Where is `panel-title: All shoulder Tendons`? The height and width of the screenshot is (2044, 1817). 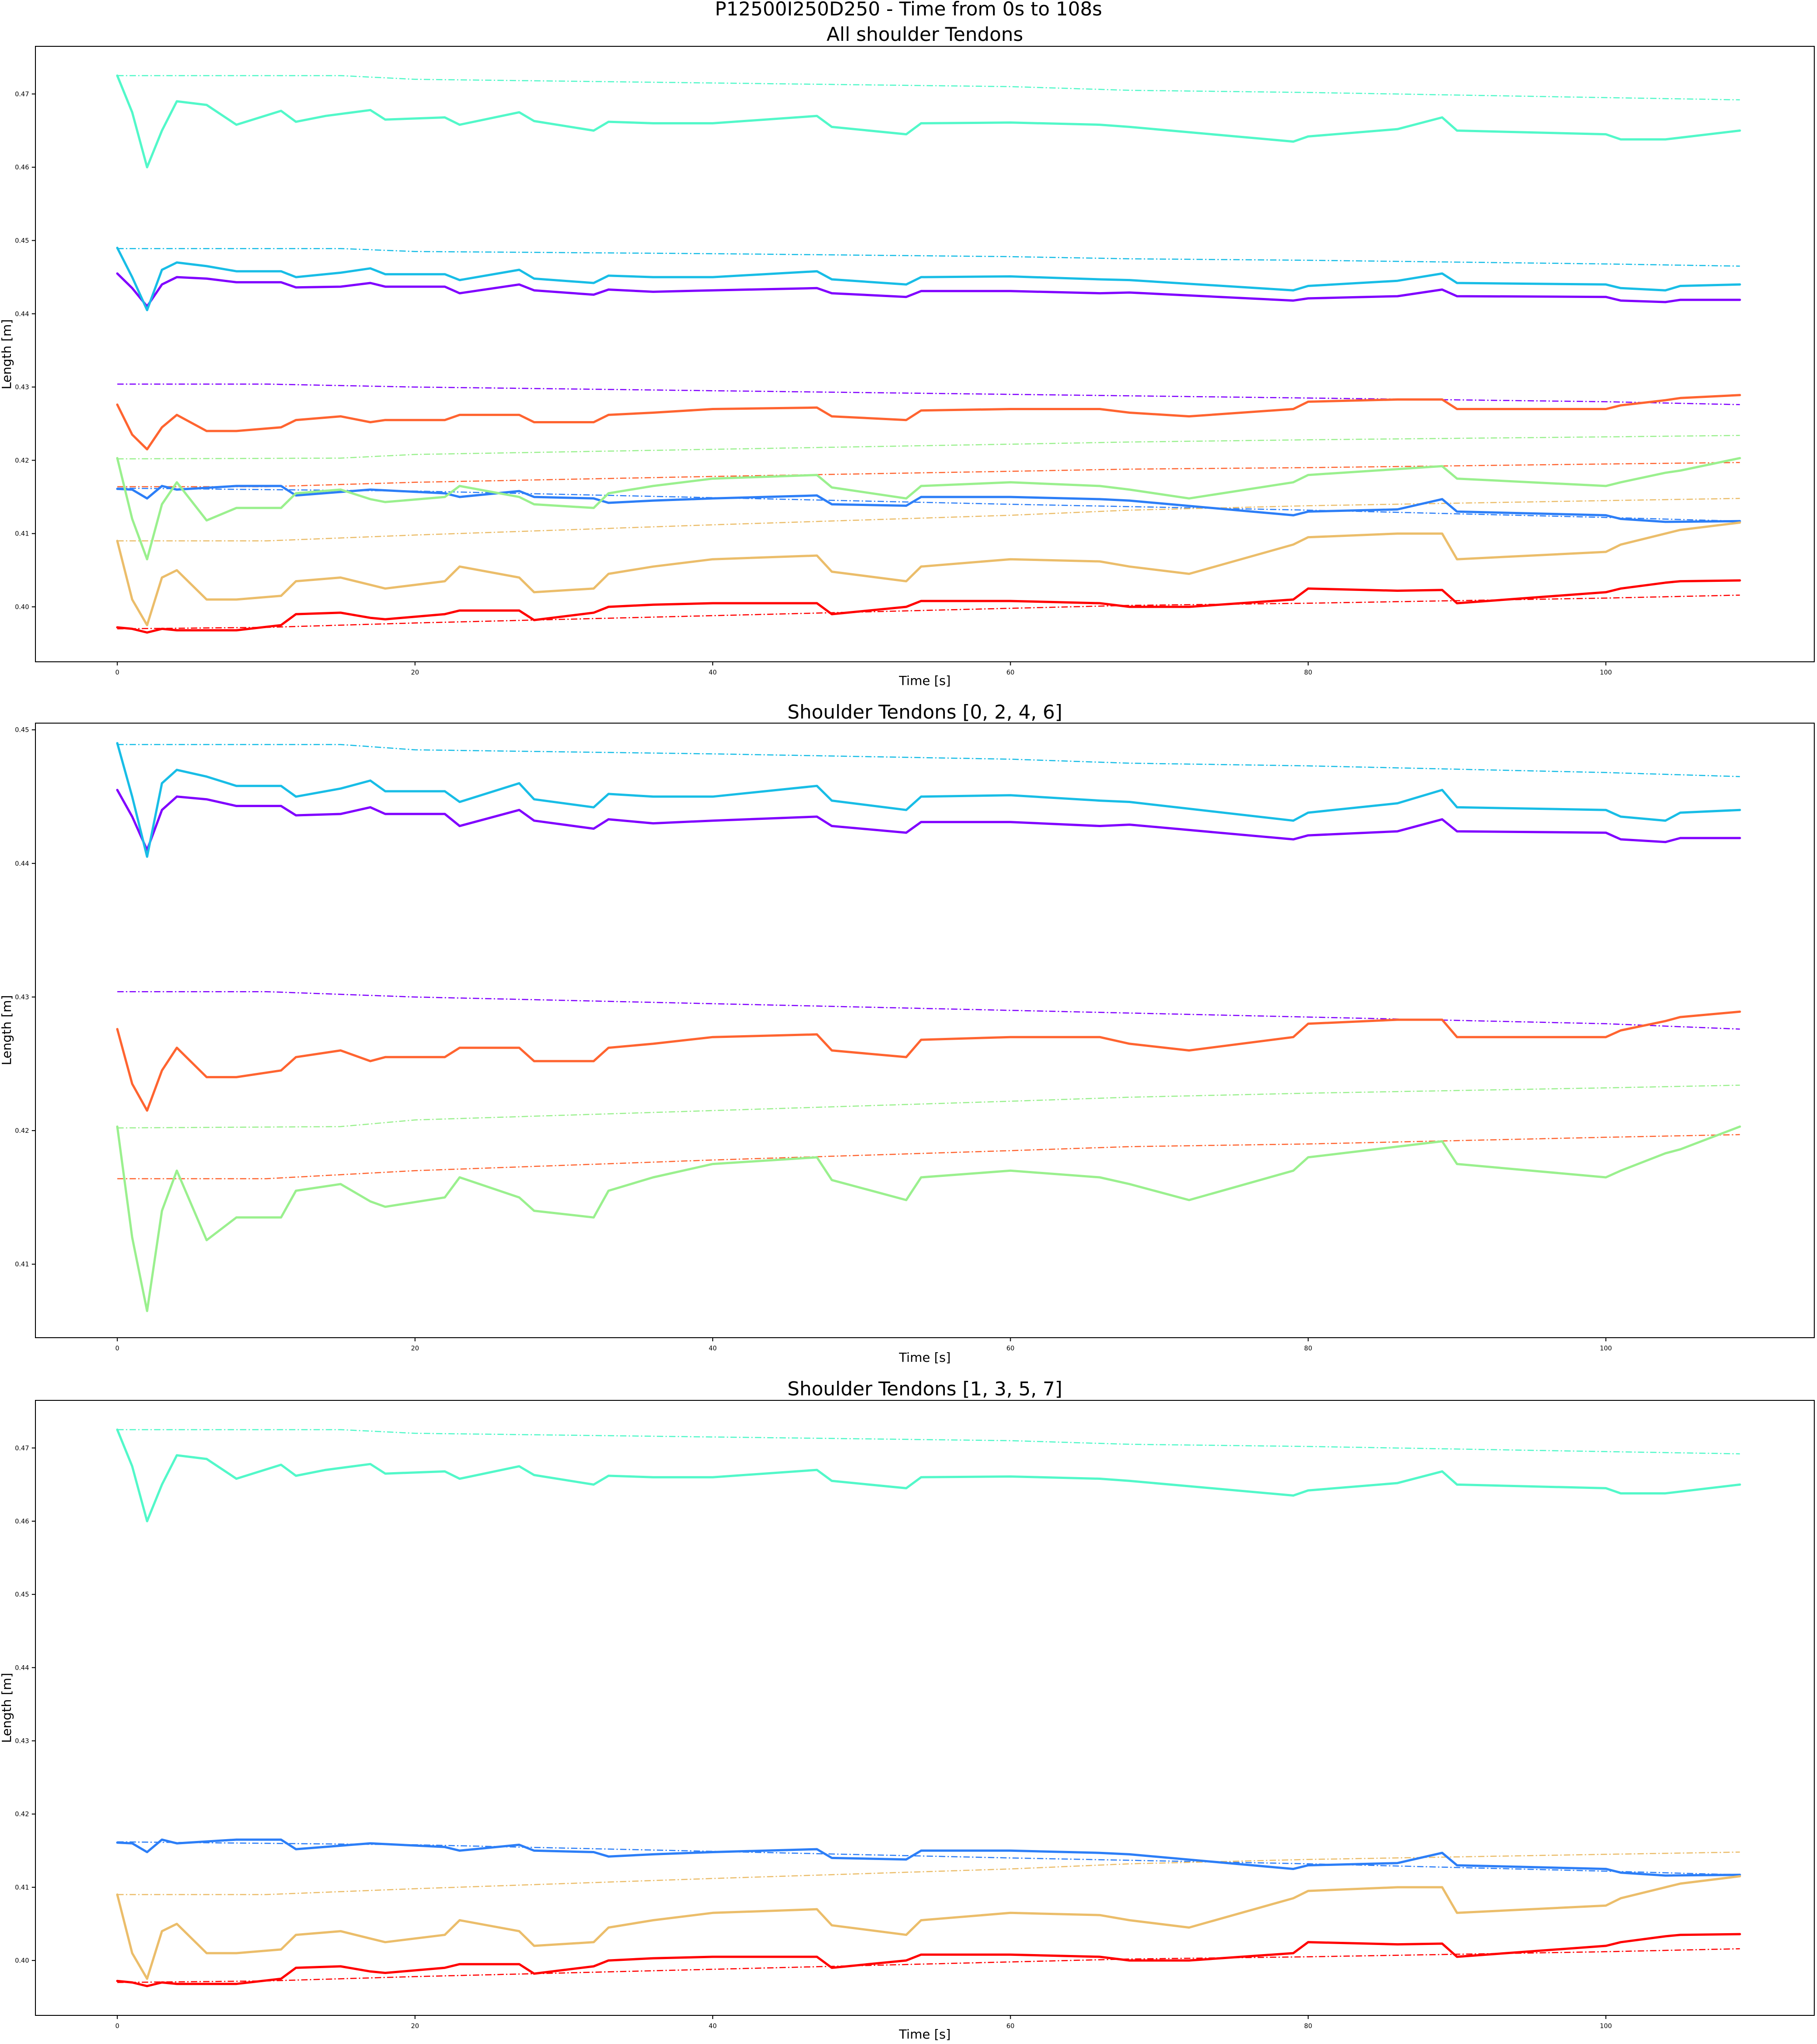 panel-title: All shoulder Tendons is located at coordinates (925, 34).